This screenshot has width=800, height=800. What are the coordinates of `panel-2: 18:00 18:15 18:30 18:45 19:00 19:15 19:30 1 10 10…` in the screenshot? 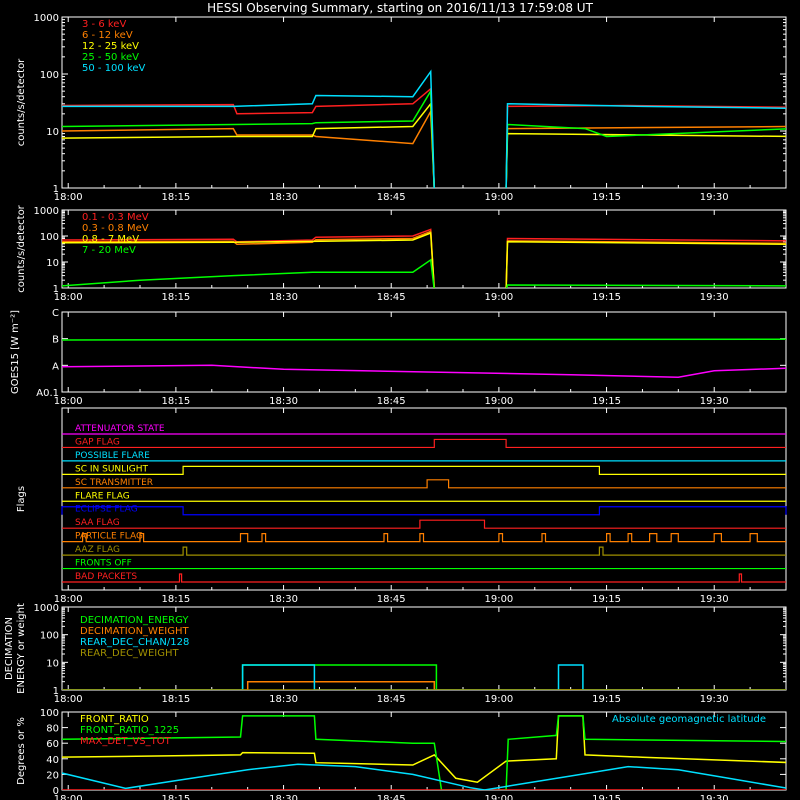 It's located at (401, 253).